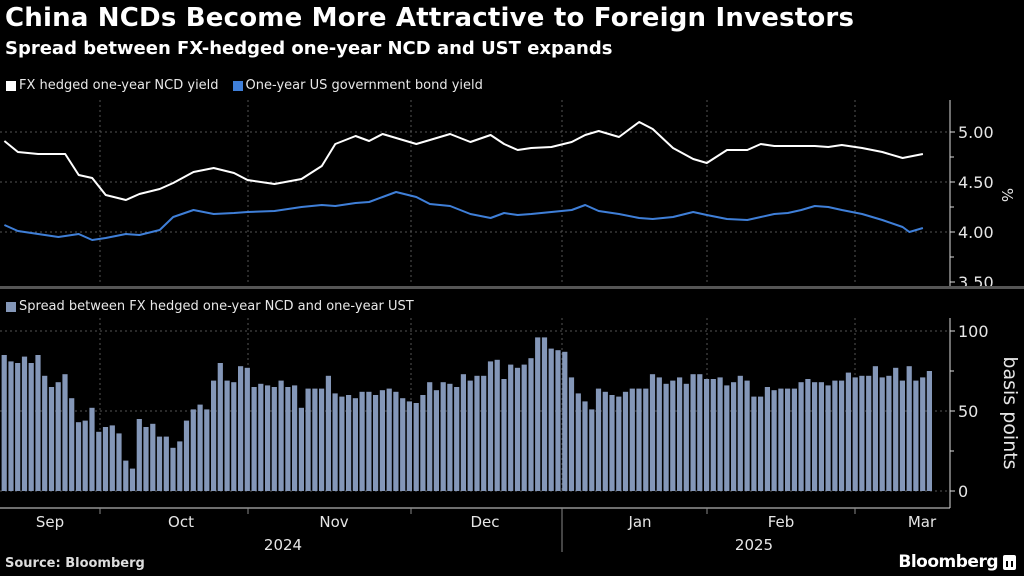  I want to click on legend-swatch-ncd, so click(11, 85).